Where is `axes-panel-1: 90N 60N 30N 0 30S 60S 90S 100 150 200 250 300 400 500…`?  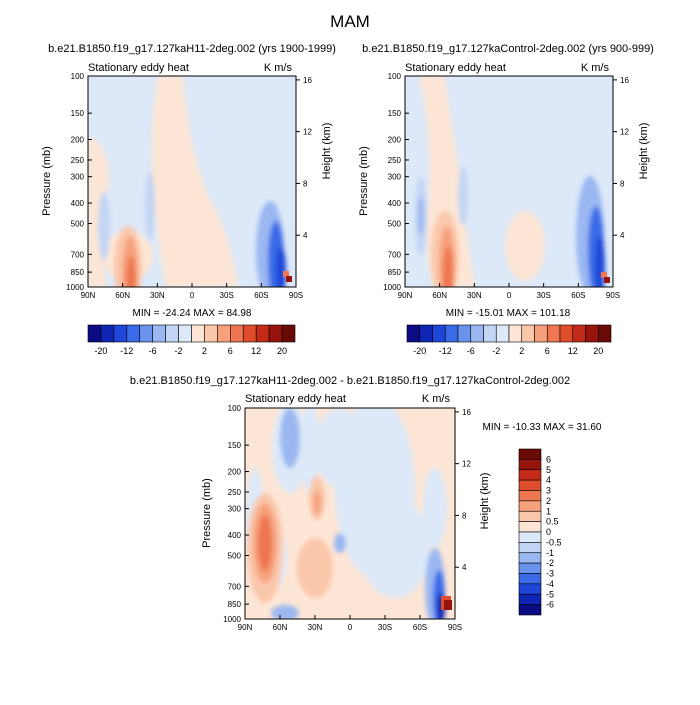 axes-panel-1: 90N 60N 30N 0 30S 60S 90S 100 150 200 250 300 400 500… is located at coordinates (189, 186).